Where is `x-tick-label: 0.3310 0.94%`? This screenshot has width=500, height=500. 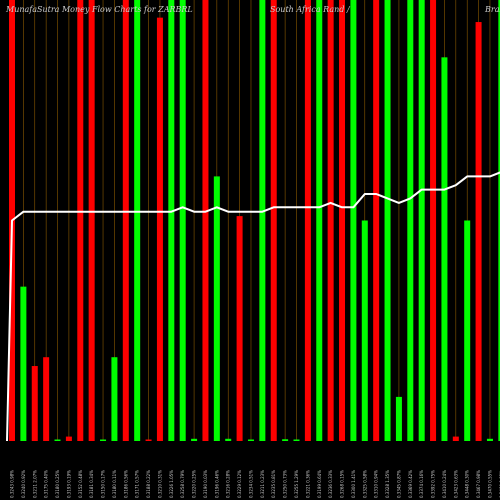 x-tick-label: 0.3310 0.94% is located at coordinates (376, 484).